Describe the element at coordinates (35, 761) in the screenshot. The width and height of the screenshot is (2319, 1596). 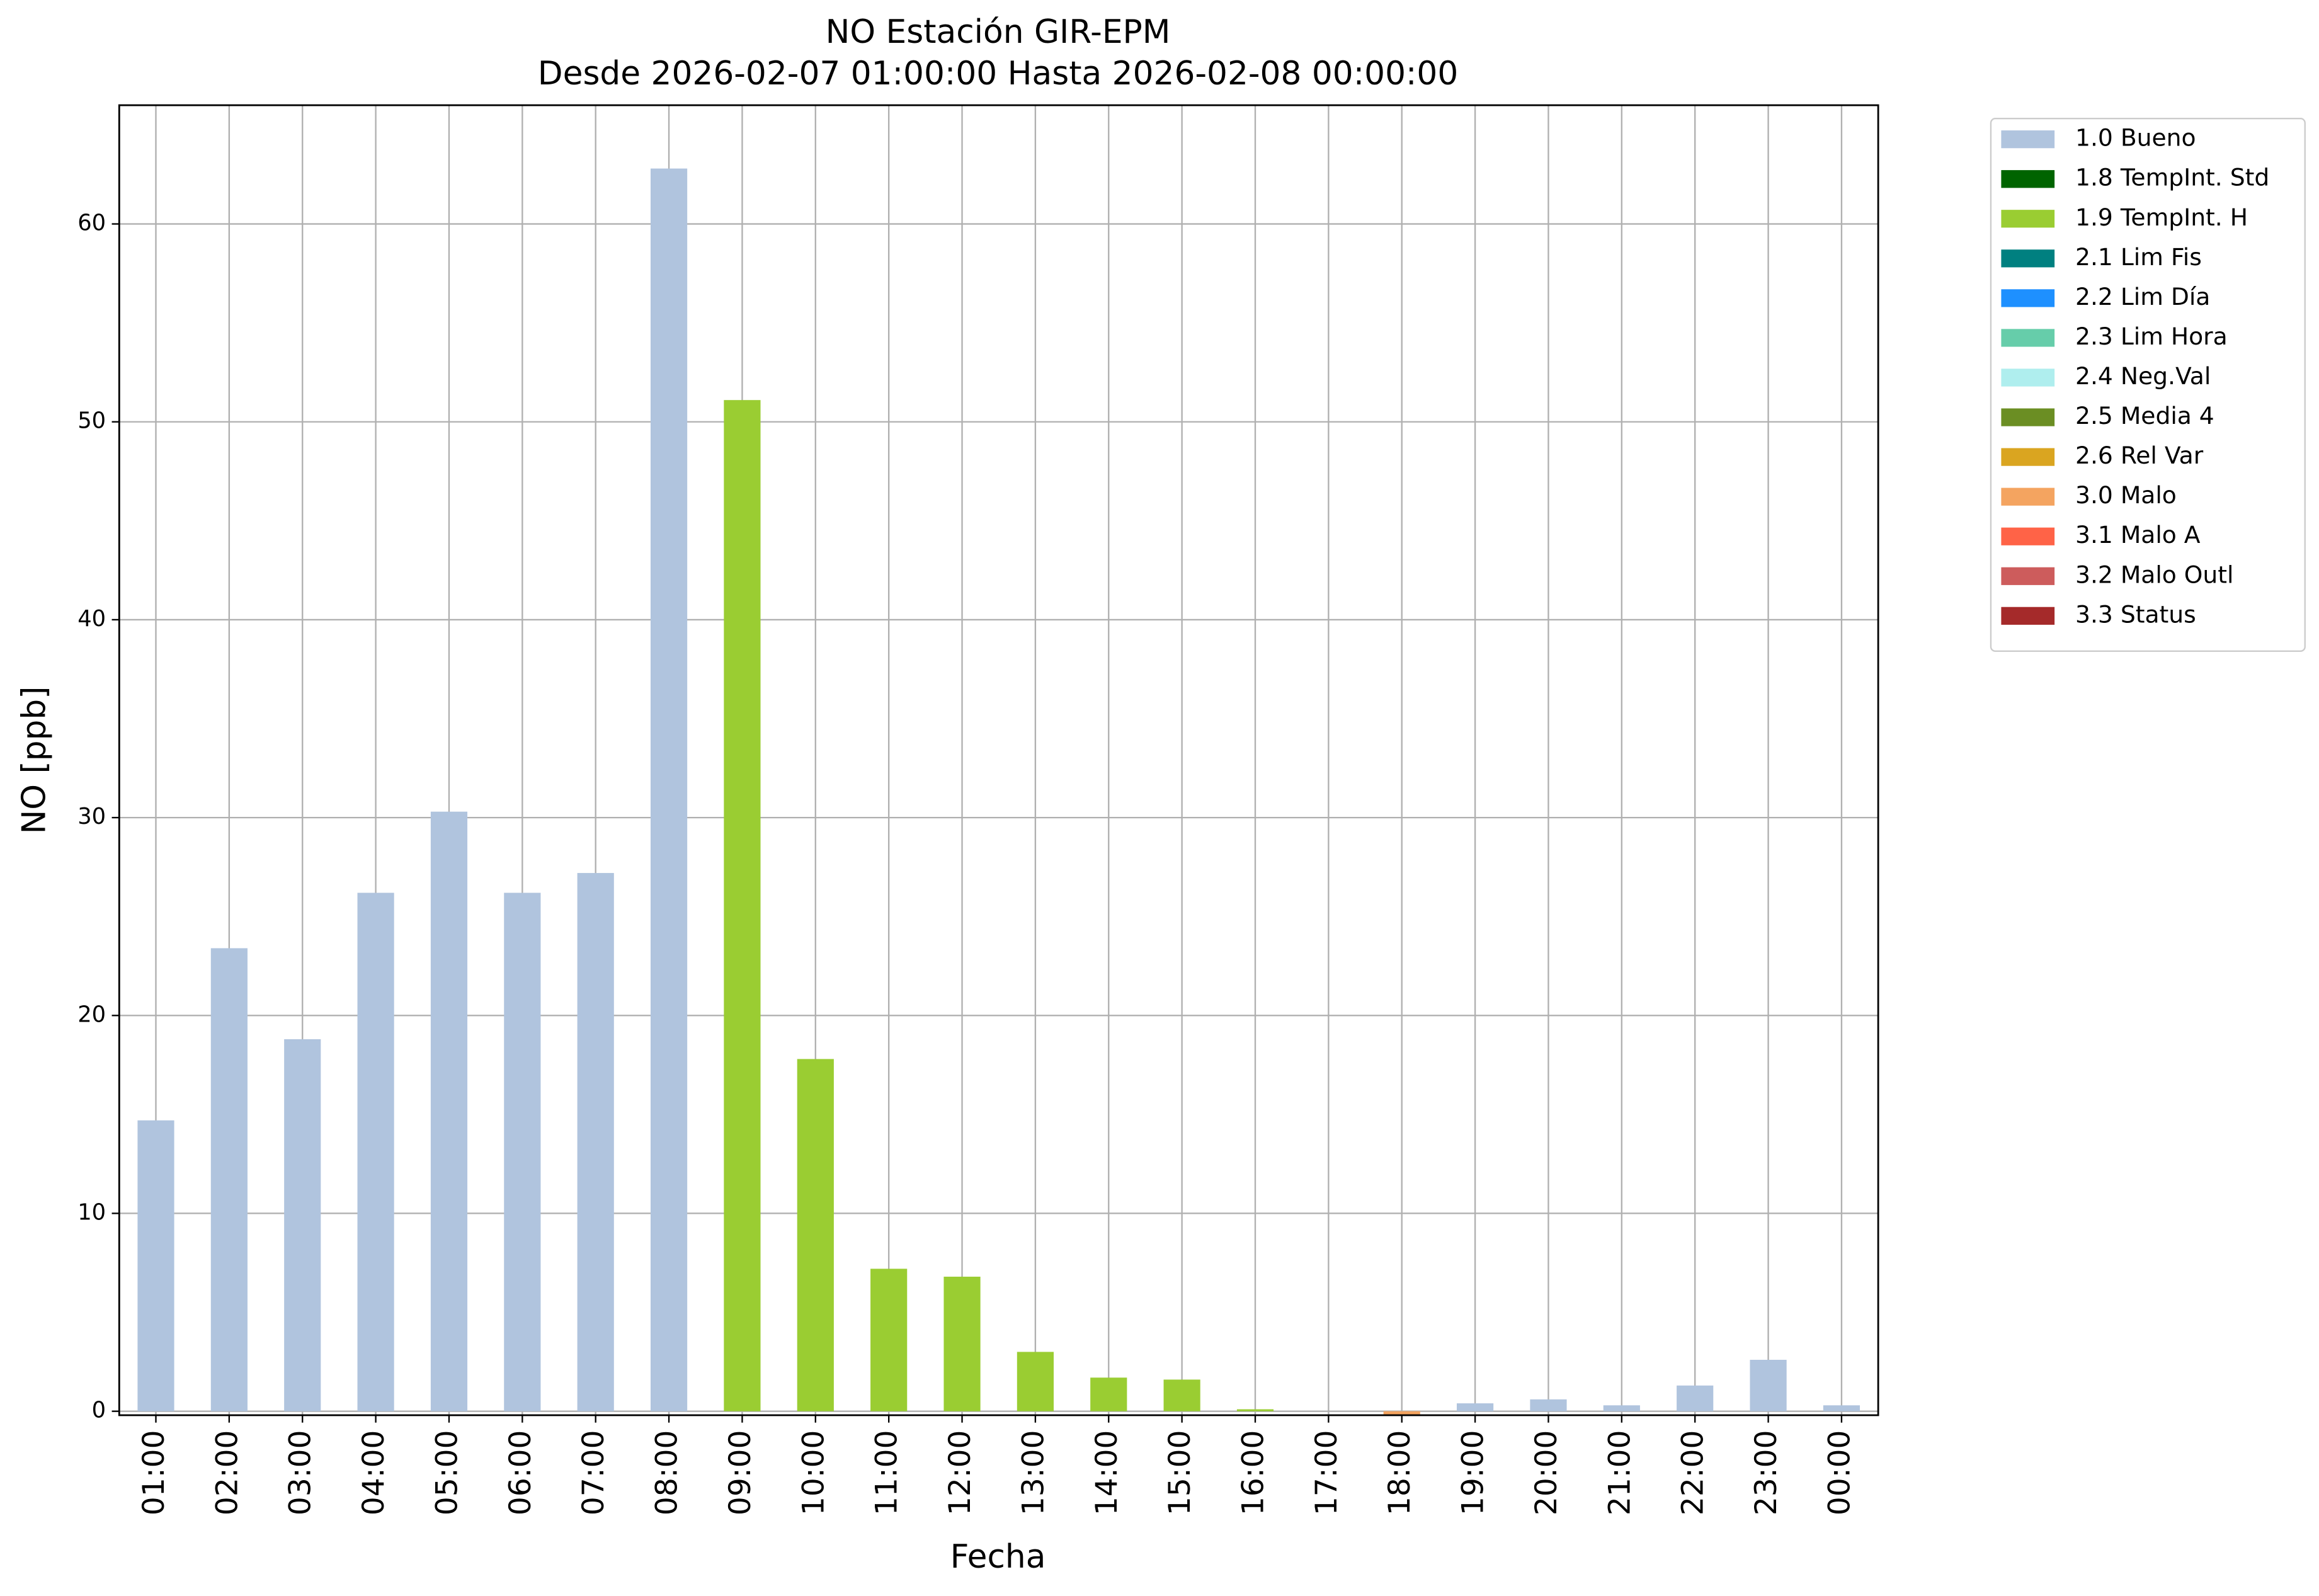
I see `y-axis-label: NO [ppb]` at that location.